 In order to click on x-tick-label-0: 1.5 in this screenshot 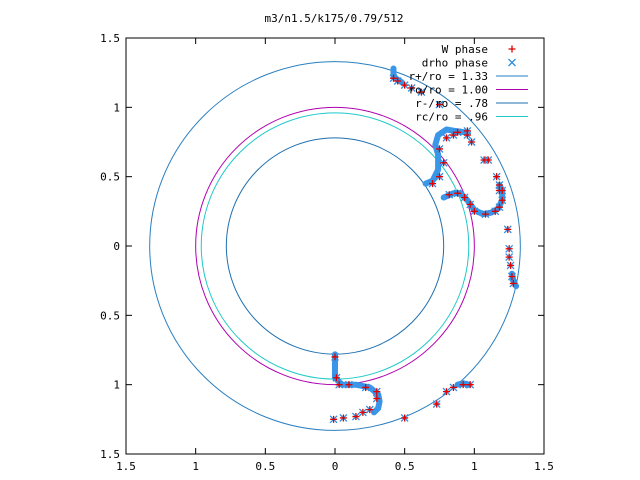, I will do `click(126, 466)`.